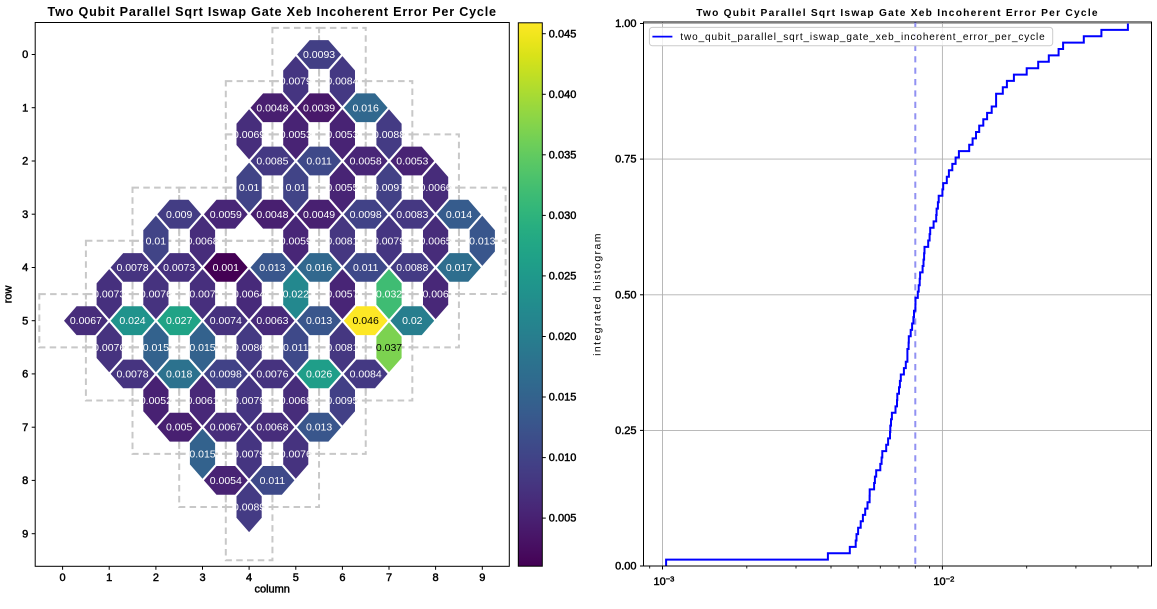 Image resolution: width=1157 pixels, height=609 pixels. What do you see at coordinates (226, 268) in the screenshot?
I see `svg-text: 0.001` at bounding box center [226, 268].